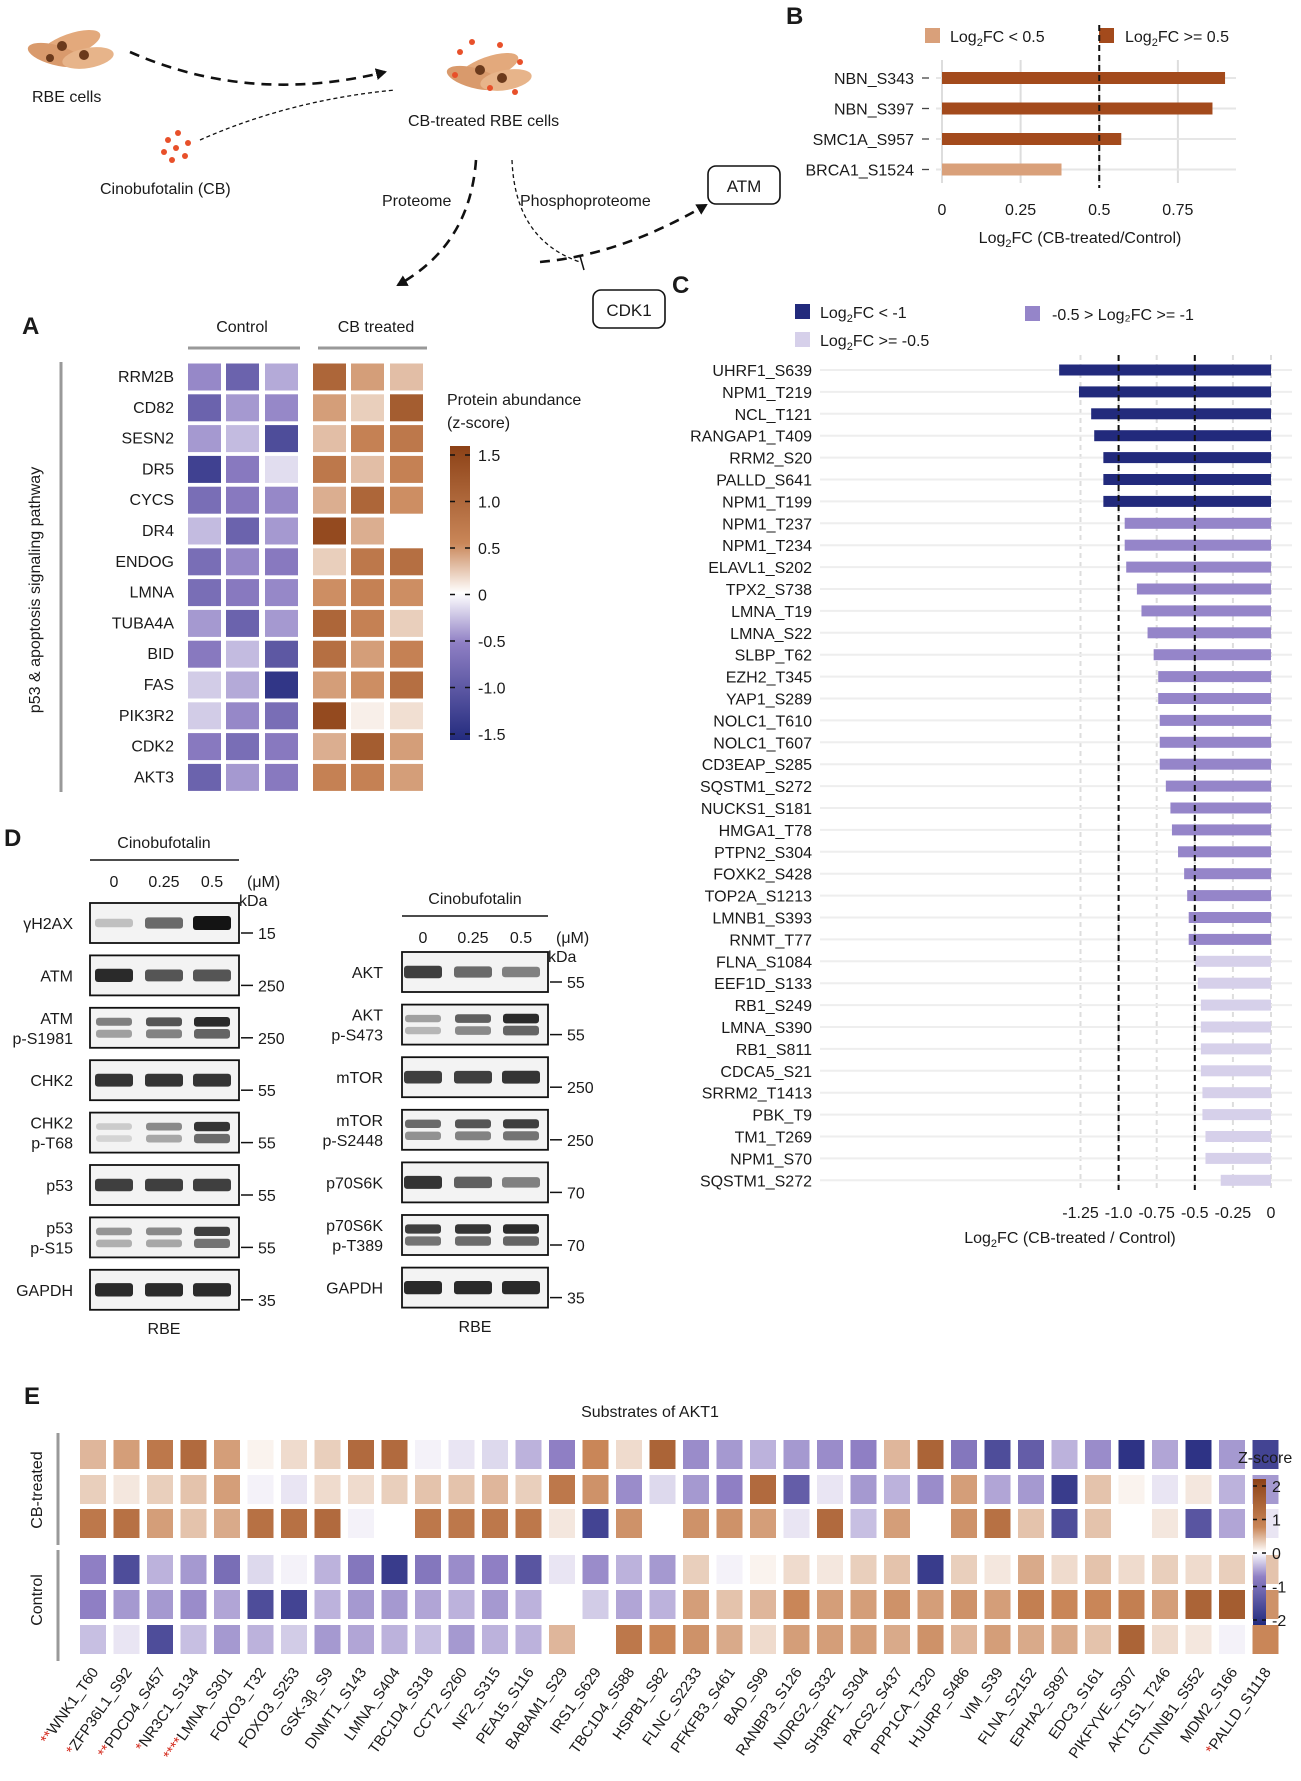  What do you see at coordinates (56, 1019) in the screenshot?
I see `d-blot-label: ATM` at bounding box center [56, 1019].